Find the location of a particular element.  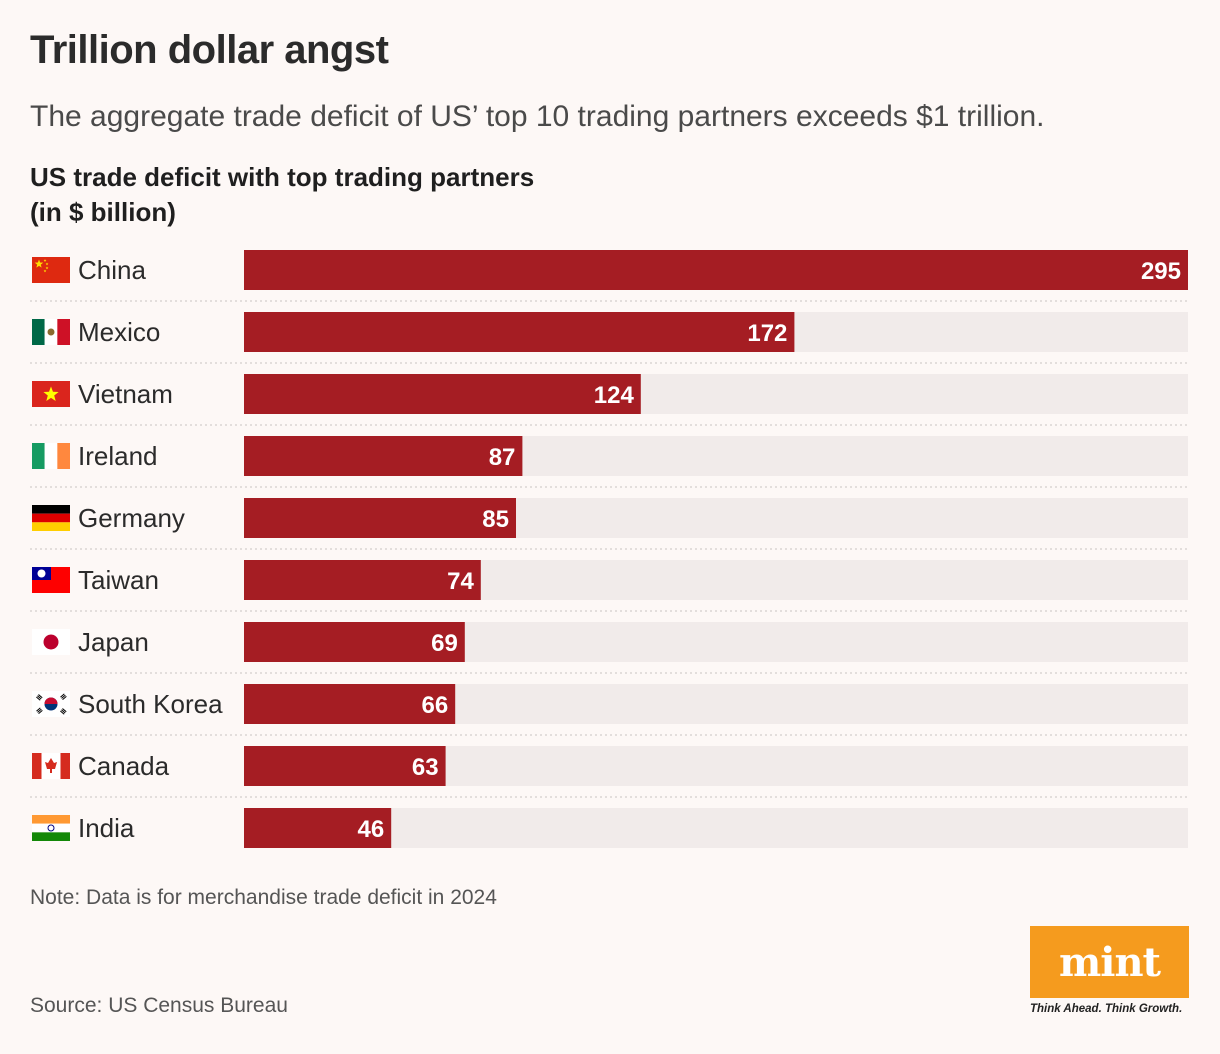

bar-row: 295 China is located at coordinates (610, 270).